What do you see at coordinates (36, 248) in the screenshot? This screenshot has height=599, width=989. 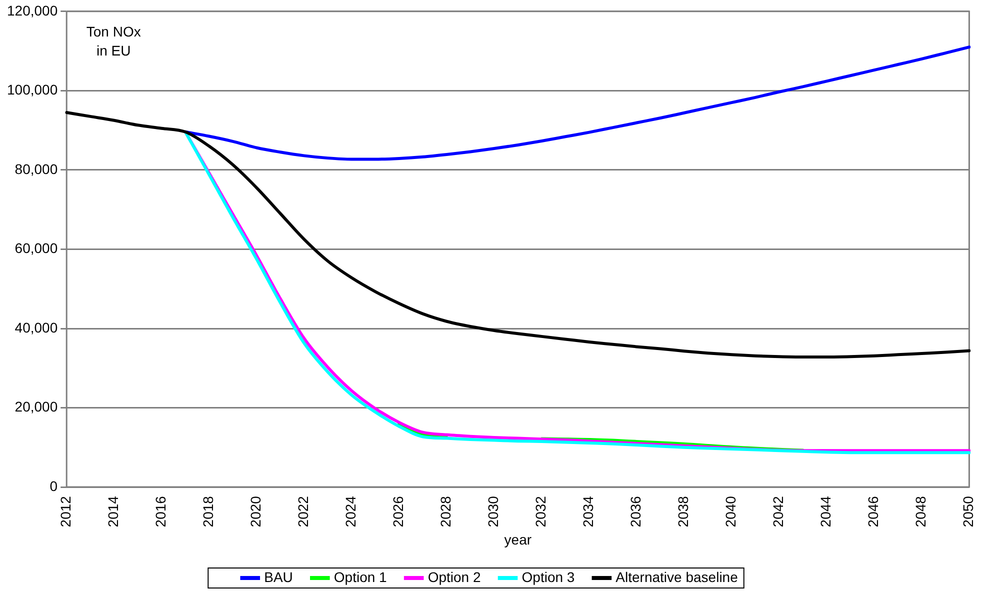 I see `y-tick-label: 60,000` at bounding box center [36, 248].